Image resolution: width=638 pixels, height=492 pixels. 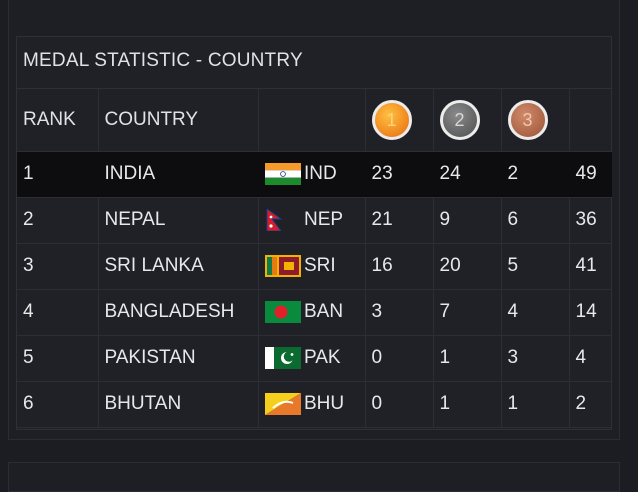 I want to click on bronze-count-cell: 6, so click(x=535, y=220).